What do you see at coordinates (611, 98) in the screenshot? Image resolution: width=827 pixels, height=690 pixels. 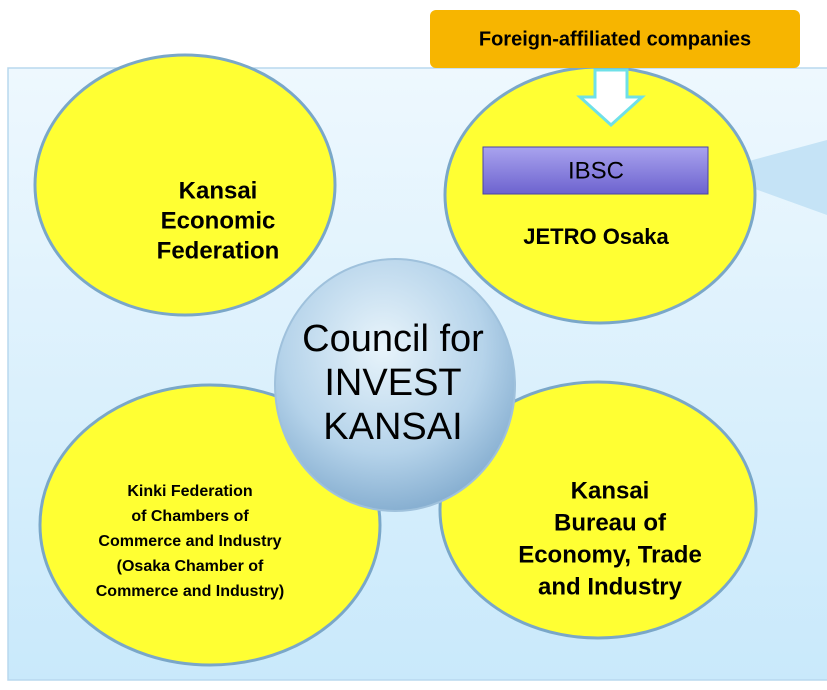 I see `arrow` at bounding box center [611, 98].